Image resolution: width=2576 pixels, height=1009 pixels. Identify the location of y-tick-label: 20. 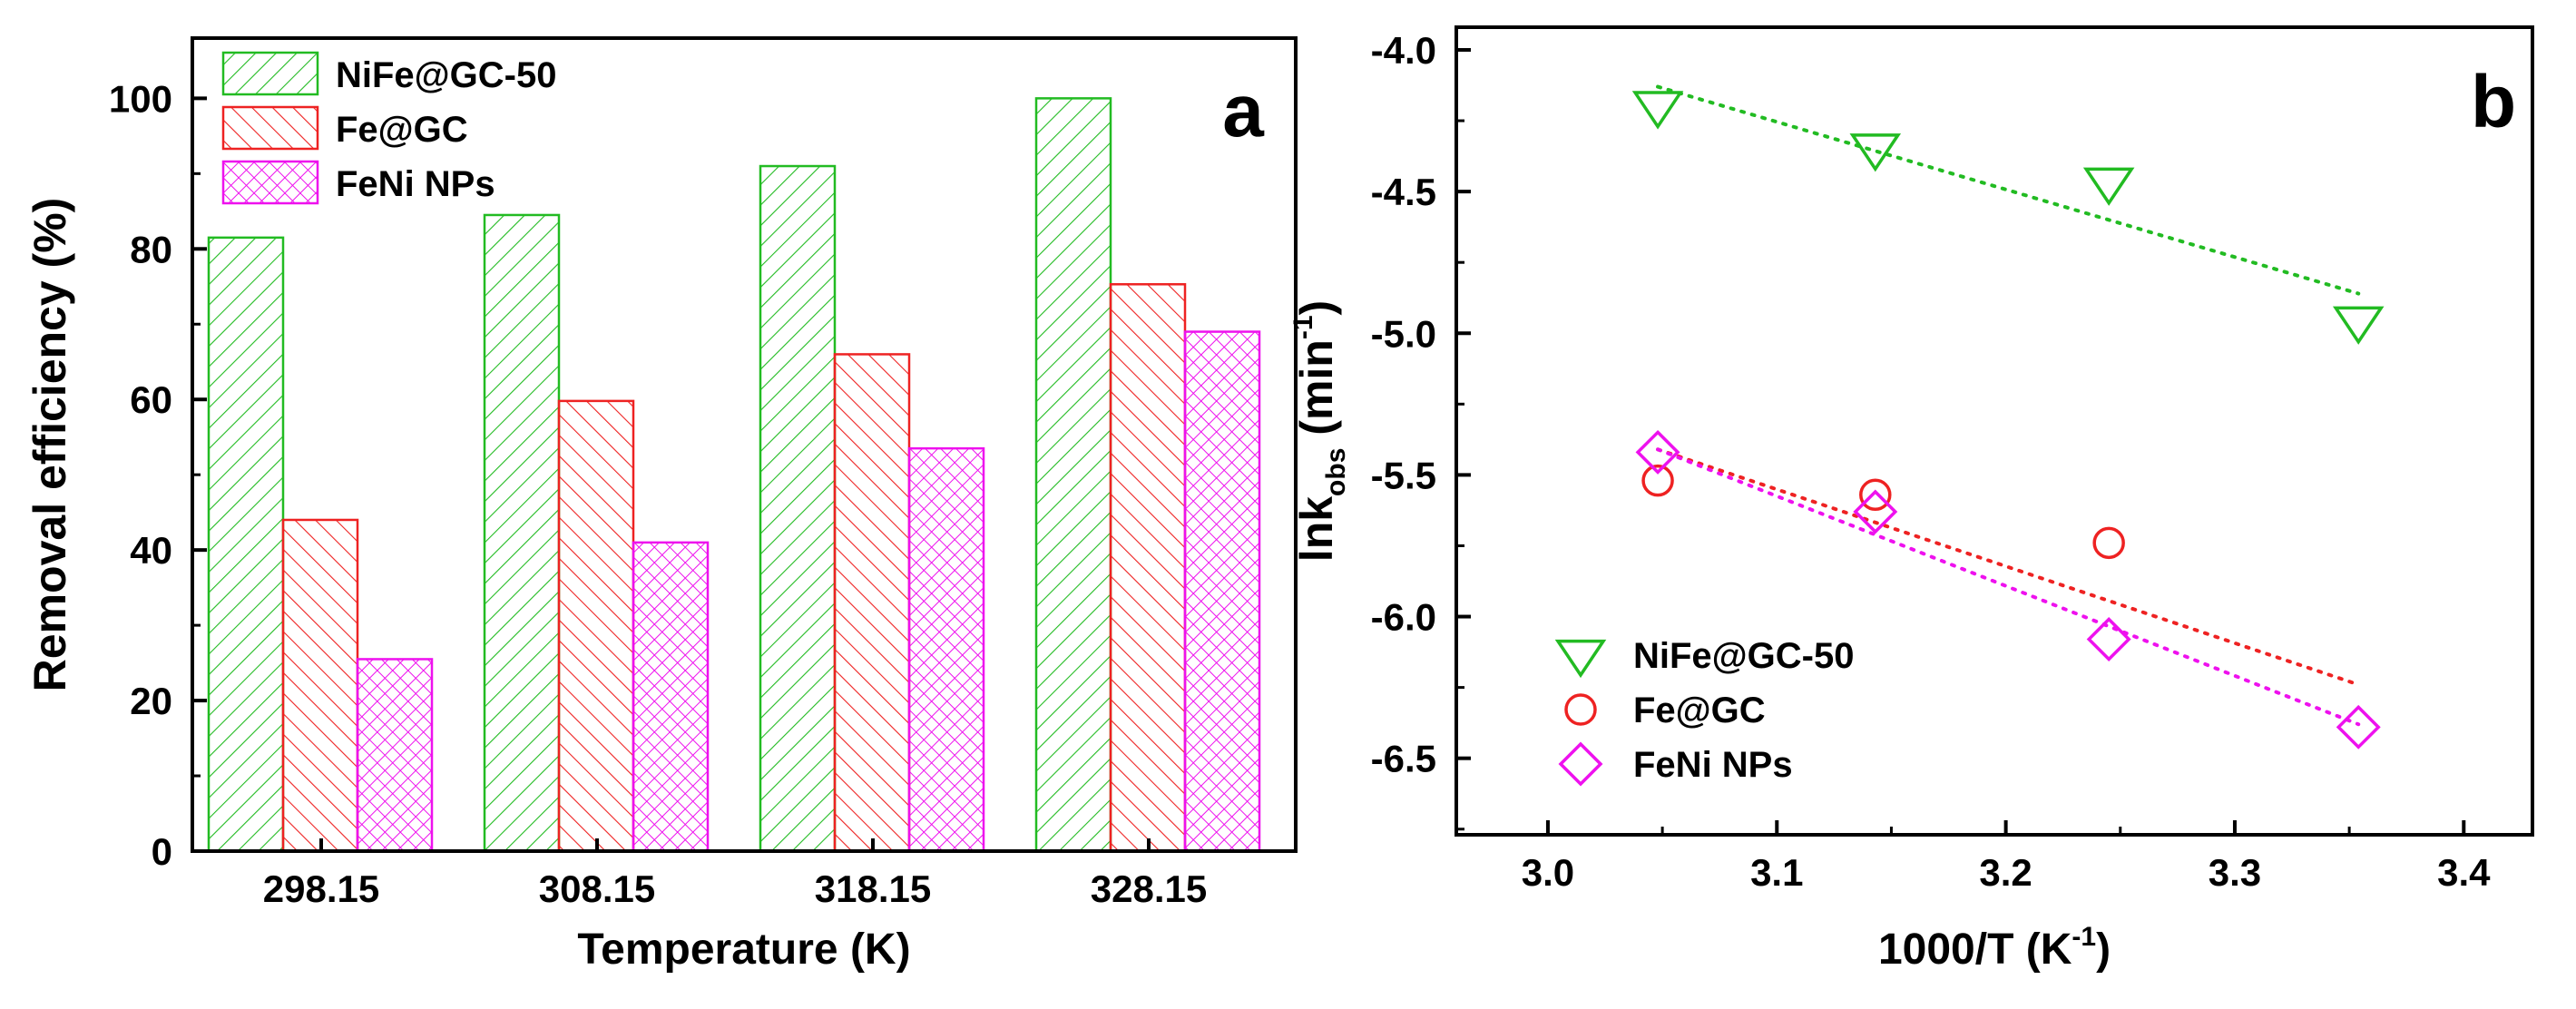
(151, 701).